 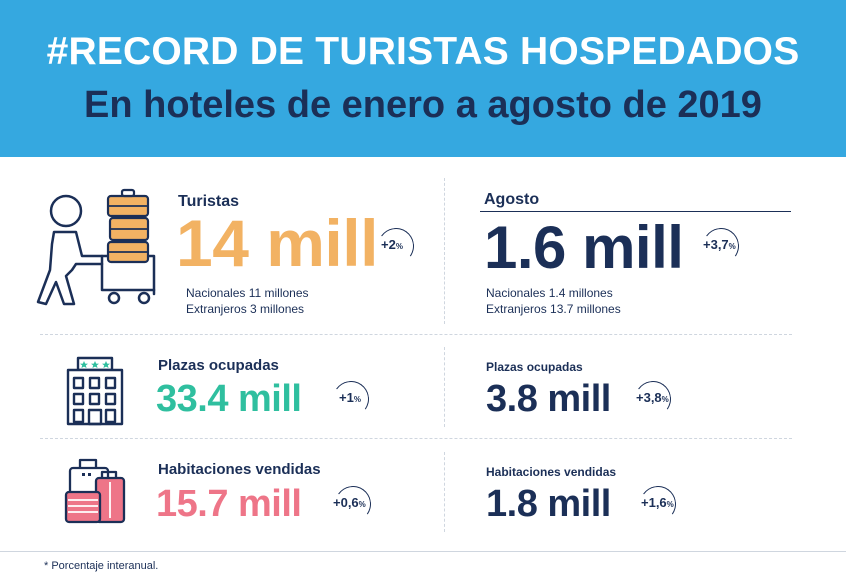 I want to click on agosto-underline, so click(x=635, y=211).